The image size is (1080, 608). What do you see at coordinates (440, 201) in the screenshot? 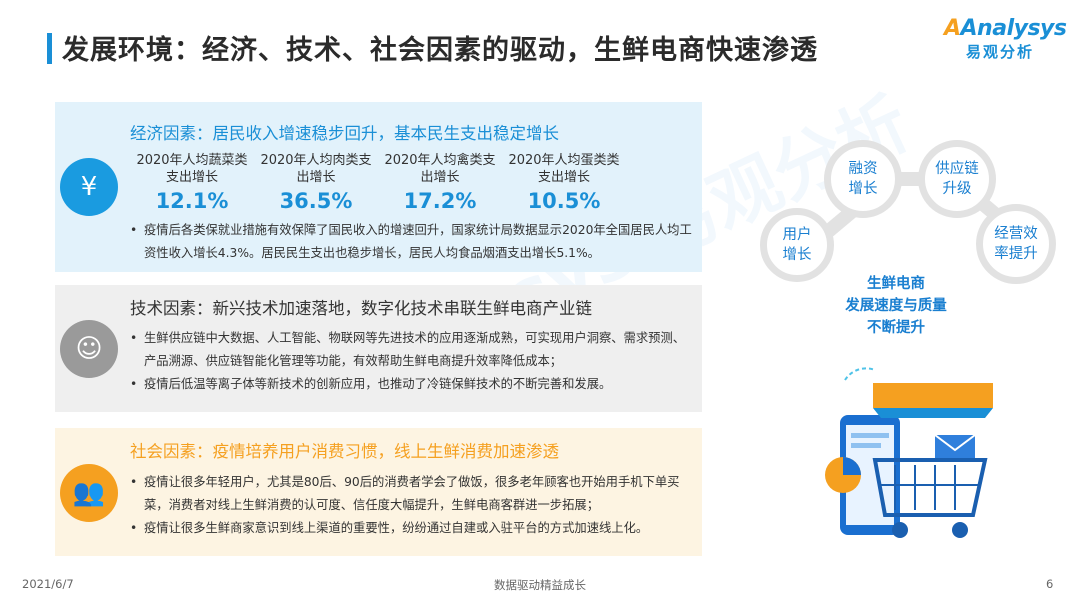
I see `stat-value: 17.2%` at bounding box center [440, 201].